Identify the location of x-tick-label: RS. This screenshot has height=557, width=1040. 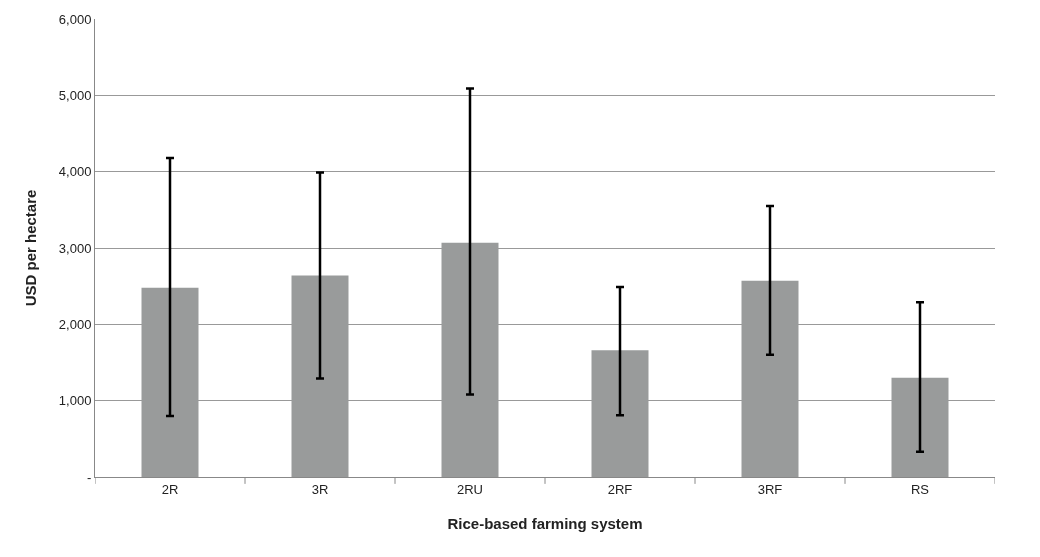
(920, 489).